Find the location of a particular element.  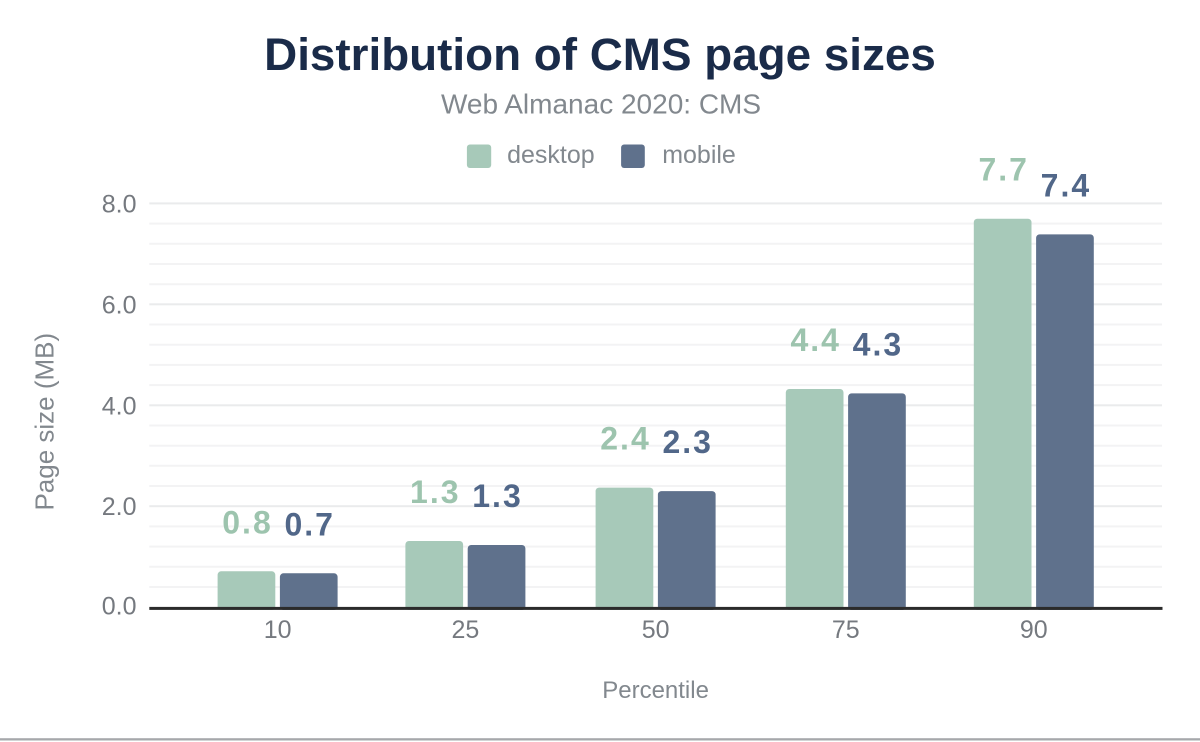

svg-text: 8.0 is located at coordinates (119, 204).